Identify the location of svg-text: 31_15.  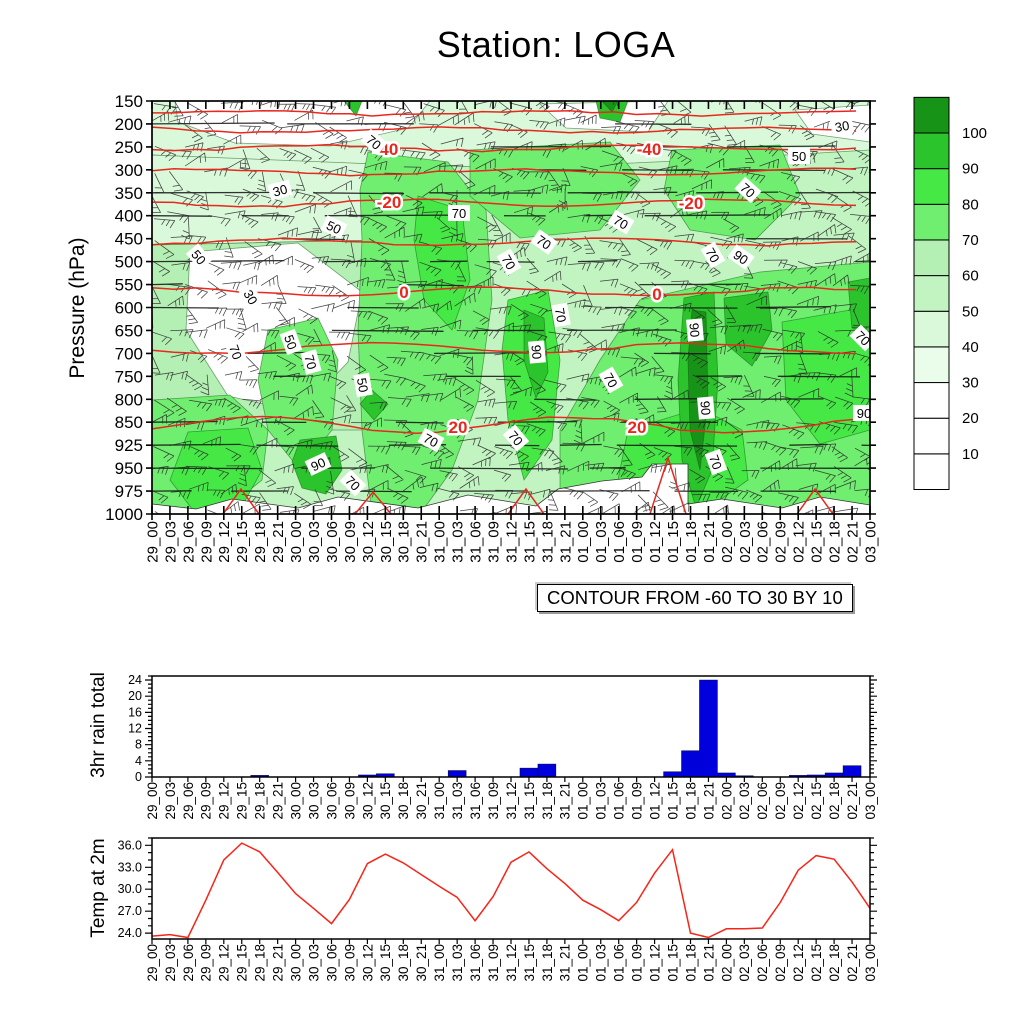
(529, 963).